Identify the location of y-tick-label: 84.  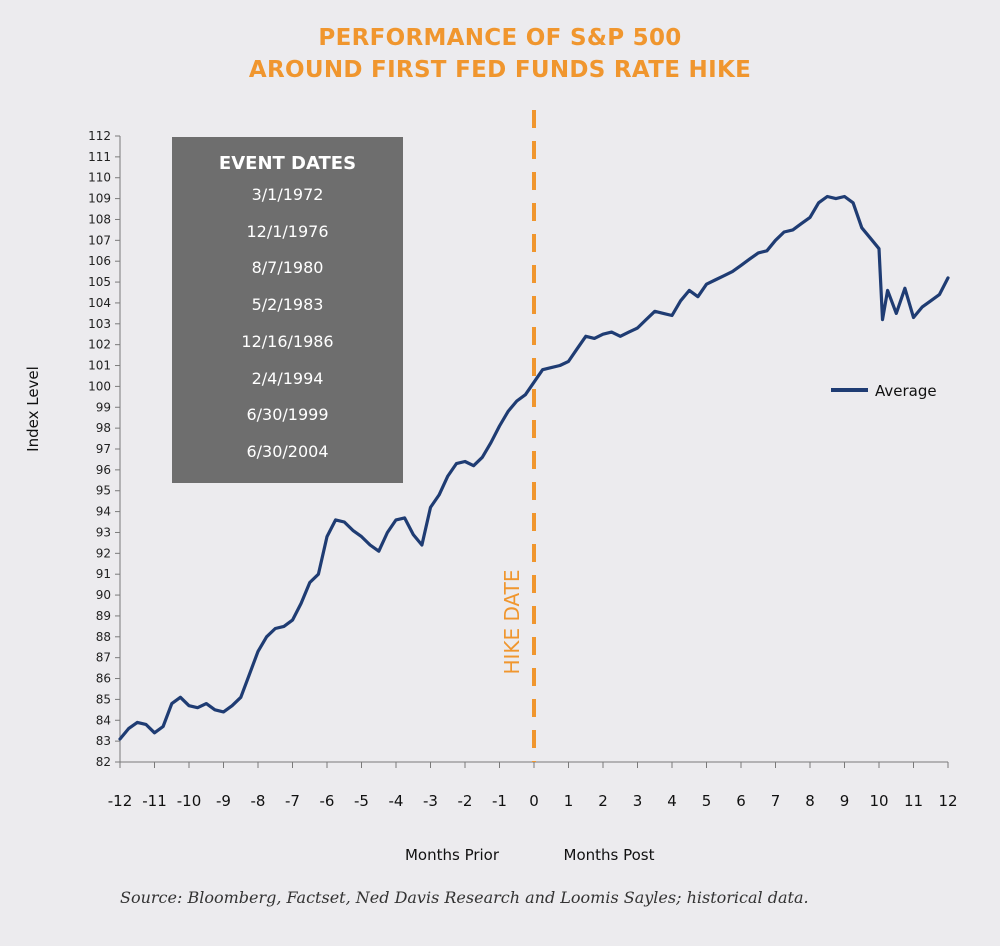
(103, 720).